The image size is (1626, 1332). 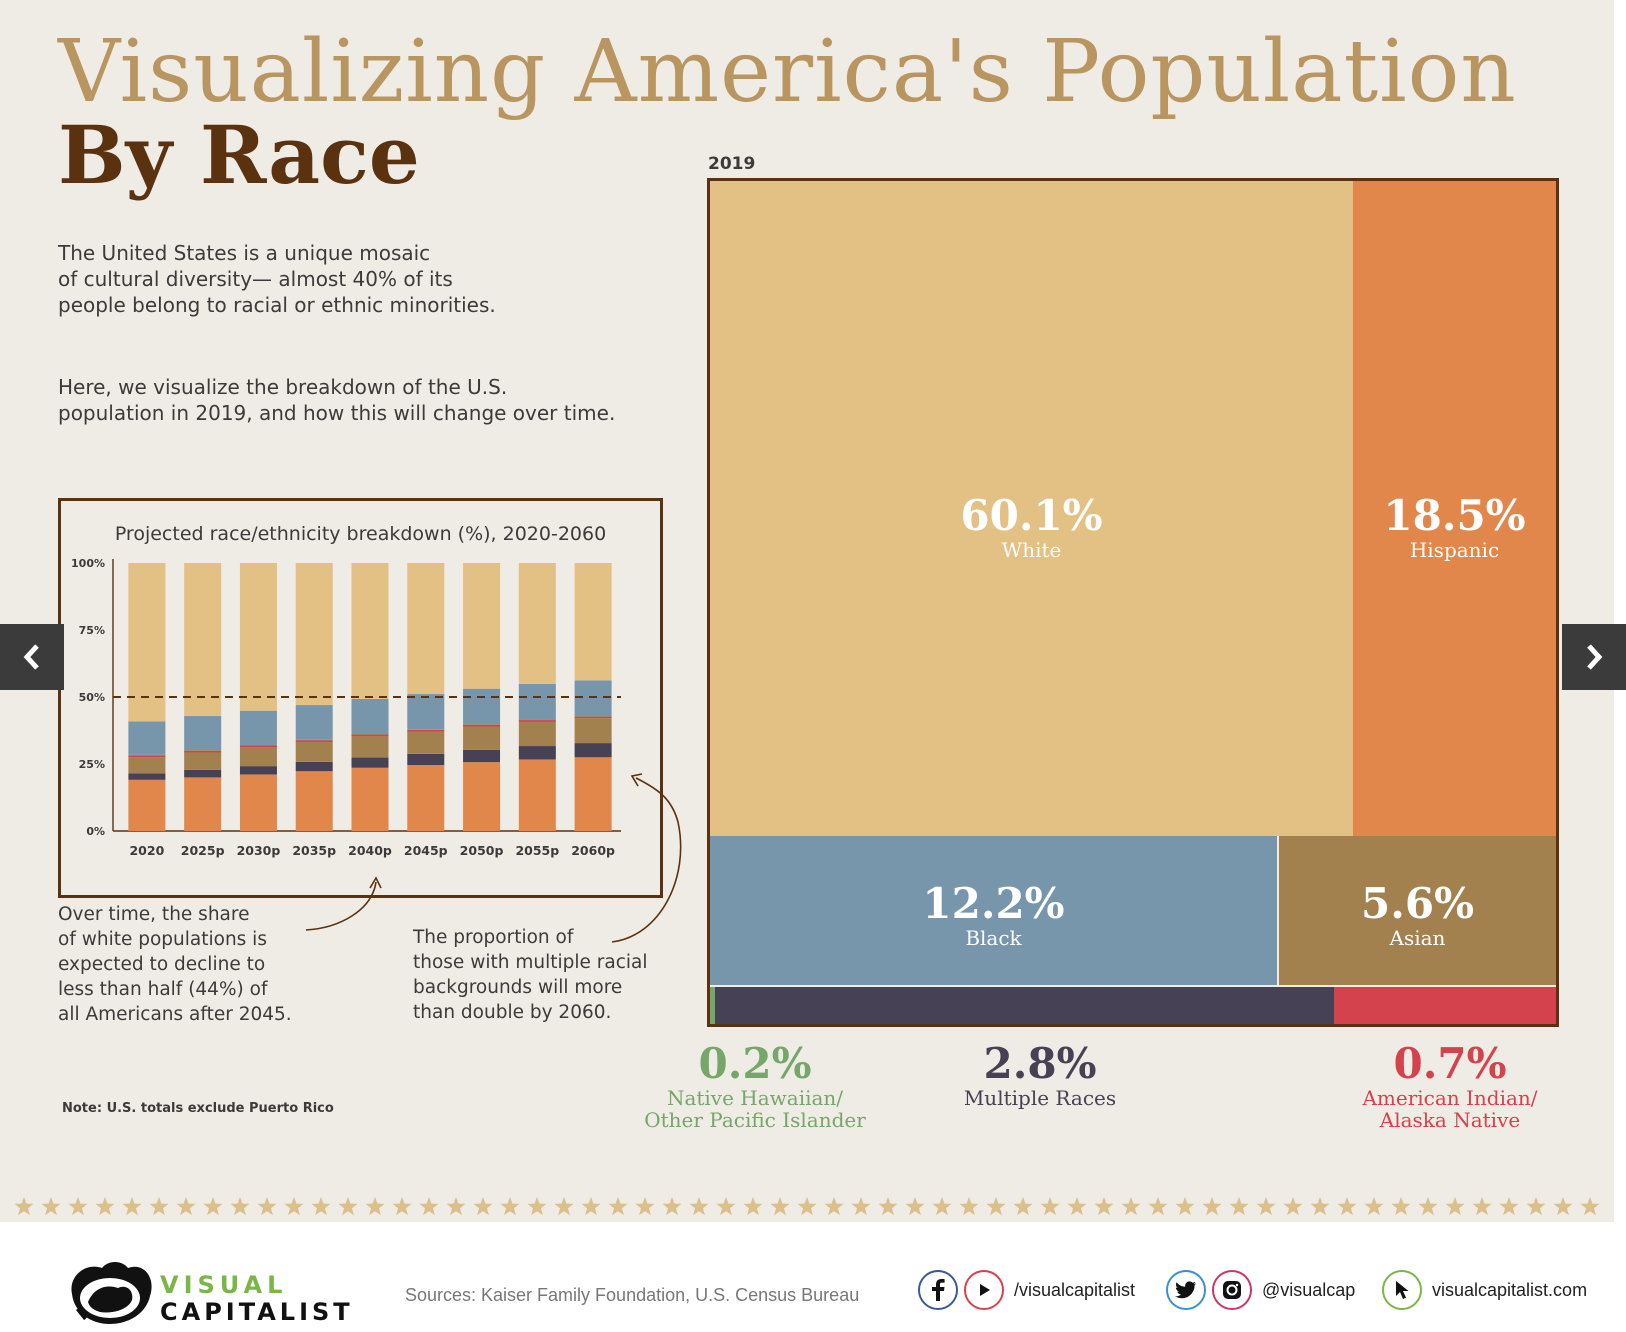 I want to click on label-american-indian: 0.7% American Indian/ Alaska Native, so click(x=1450, y=1085).